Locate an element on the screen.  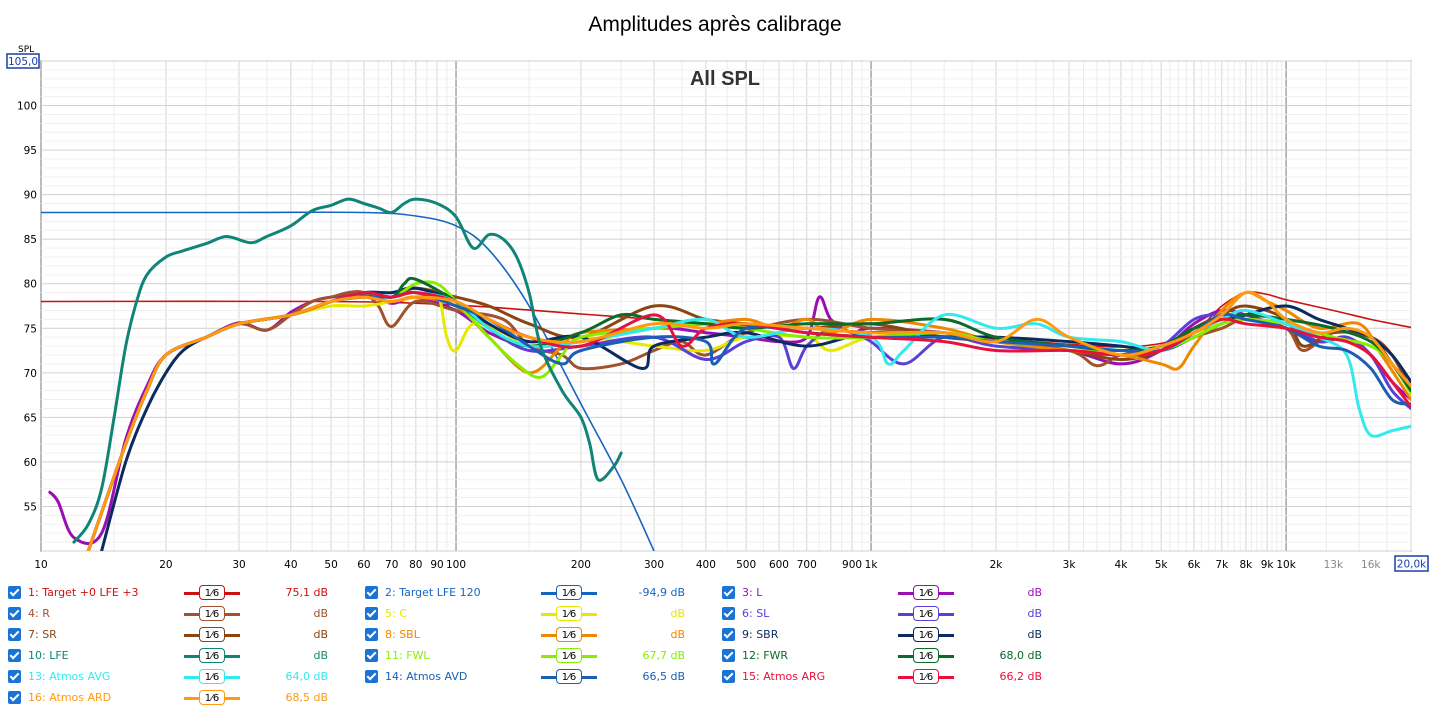
legend-label: 1: Target +0 LFE +3 is located at coordinates (83, 592).